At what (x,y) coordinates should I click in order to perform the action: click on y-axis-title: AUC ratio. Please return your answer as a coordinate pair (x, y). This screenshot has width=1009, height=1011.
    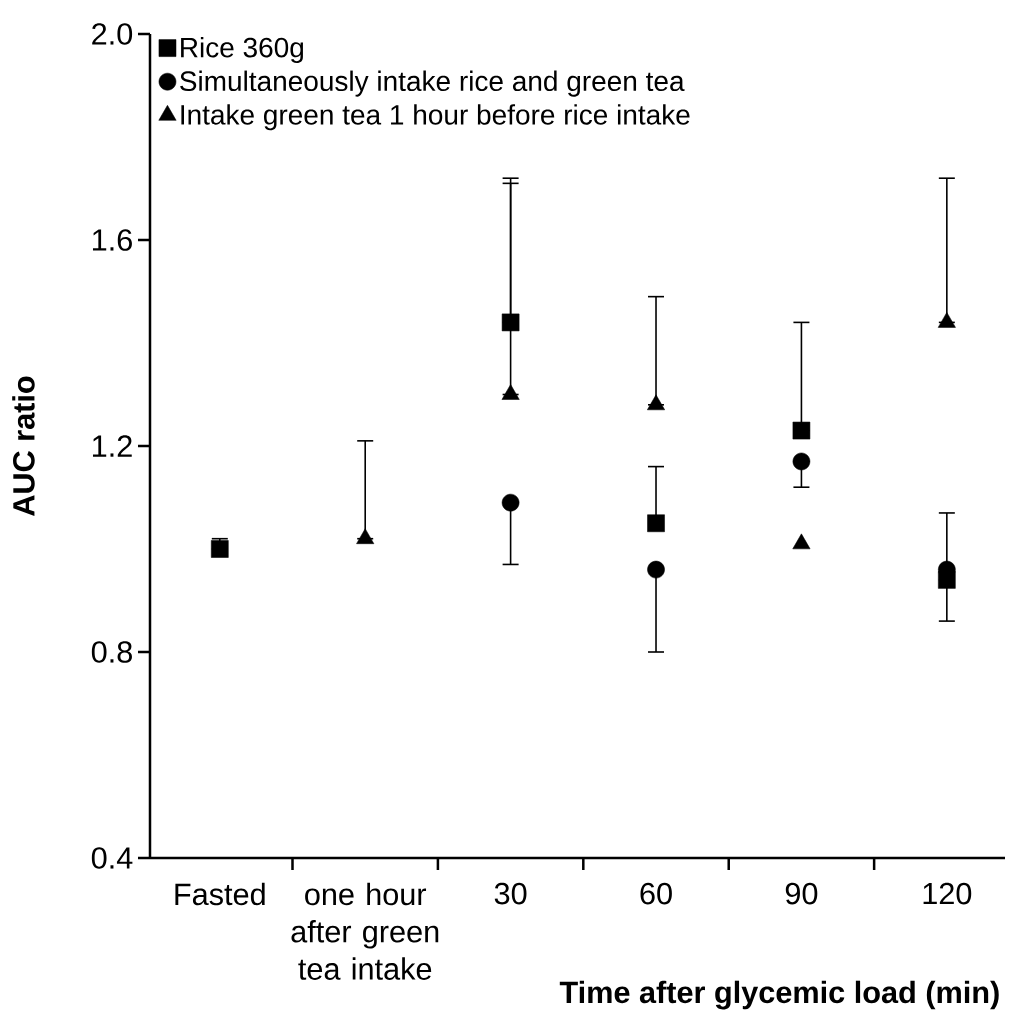
    Looking at the image, I should click on (23, 446).